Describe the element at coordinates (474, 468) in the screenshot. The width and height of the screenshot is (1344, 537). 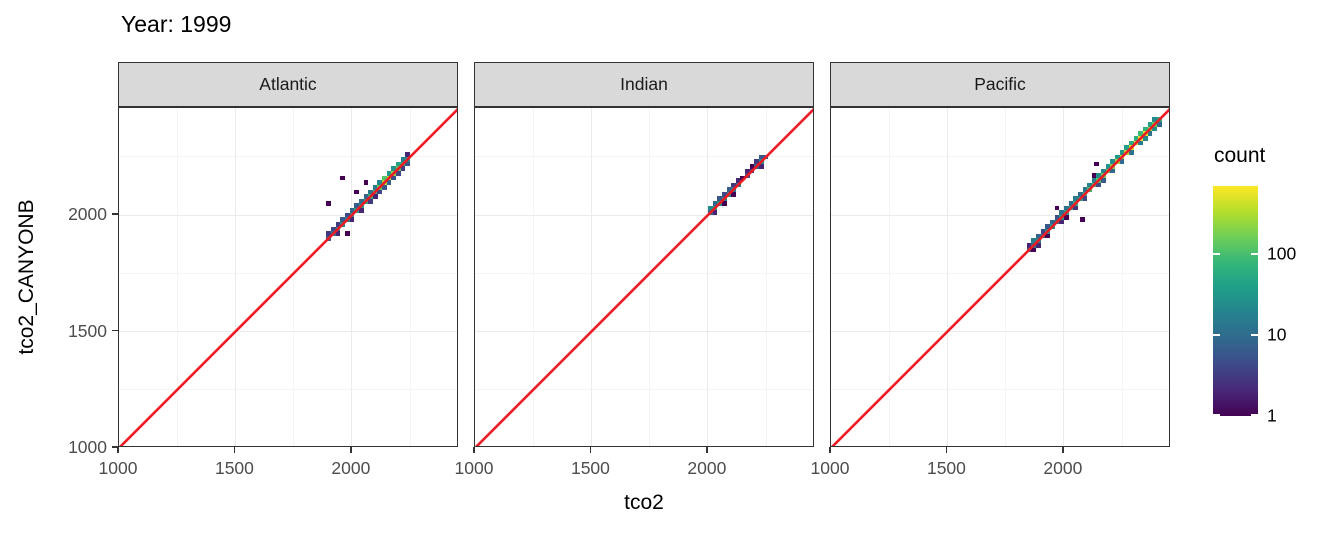
I see `x-tick-label: 1000` at that location.